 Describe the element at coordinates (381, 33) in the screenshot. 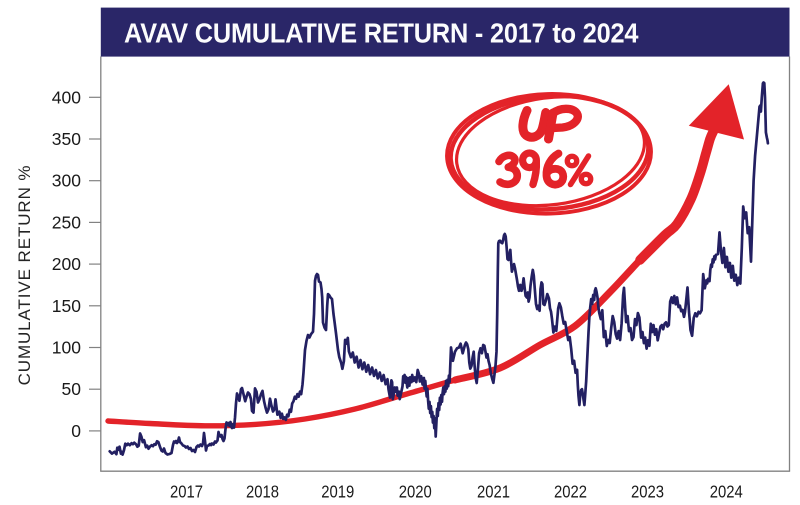

I see `svg-text:AVAV CUMULATIVE RETURN - 2017: AVAV CUMULATIVE RETURN - 2017 to 2024` at that location.